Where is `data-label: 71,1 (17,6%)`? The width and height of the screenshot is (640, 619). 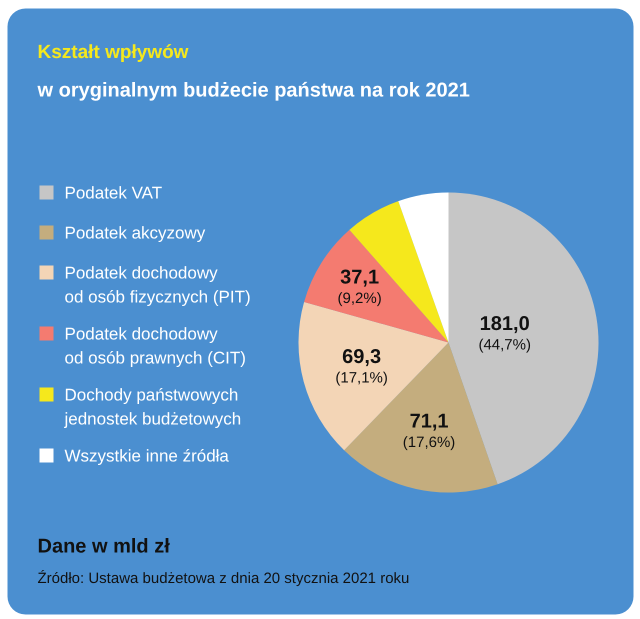
data-label: 71,1 (17,6%) is located at coordinates (429, 430).